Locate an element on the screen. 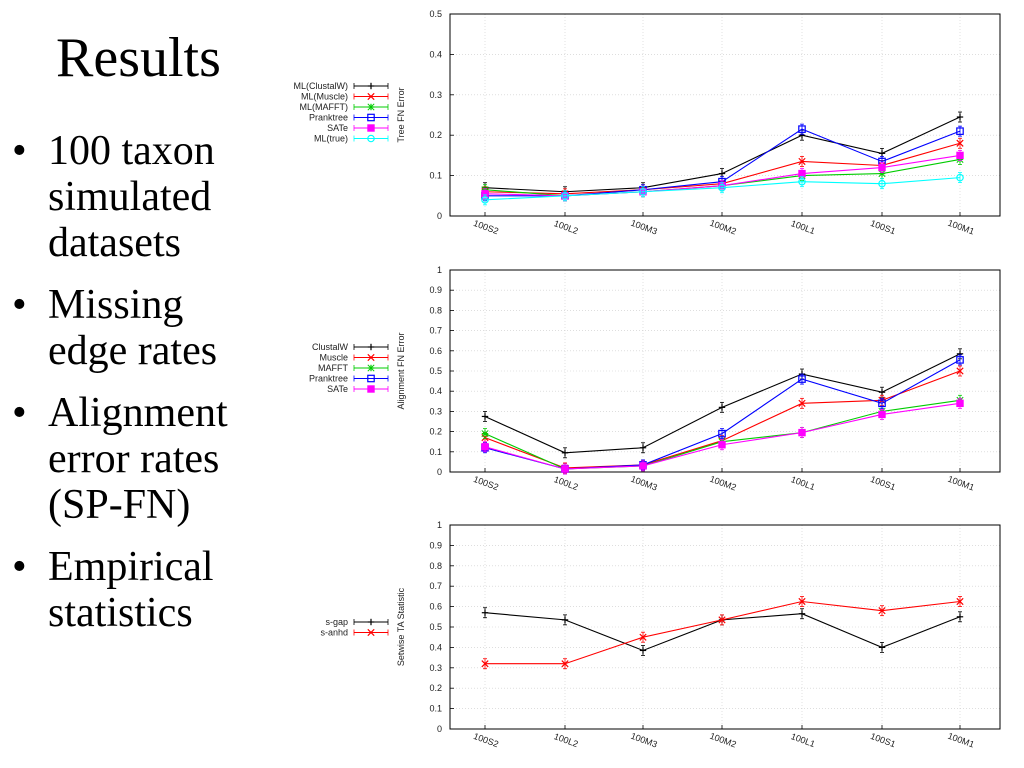 This screenshot has width=1024, height=768. y-axis-label: Tree FN Error is located at coordinates (401, 114).